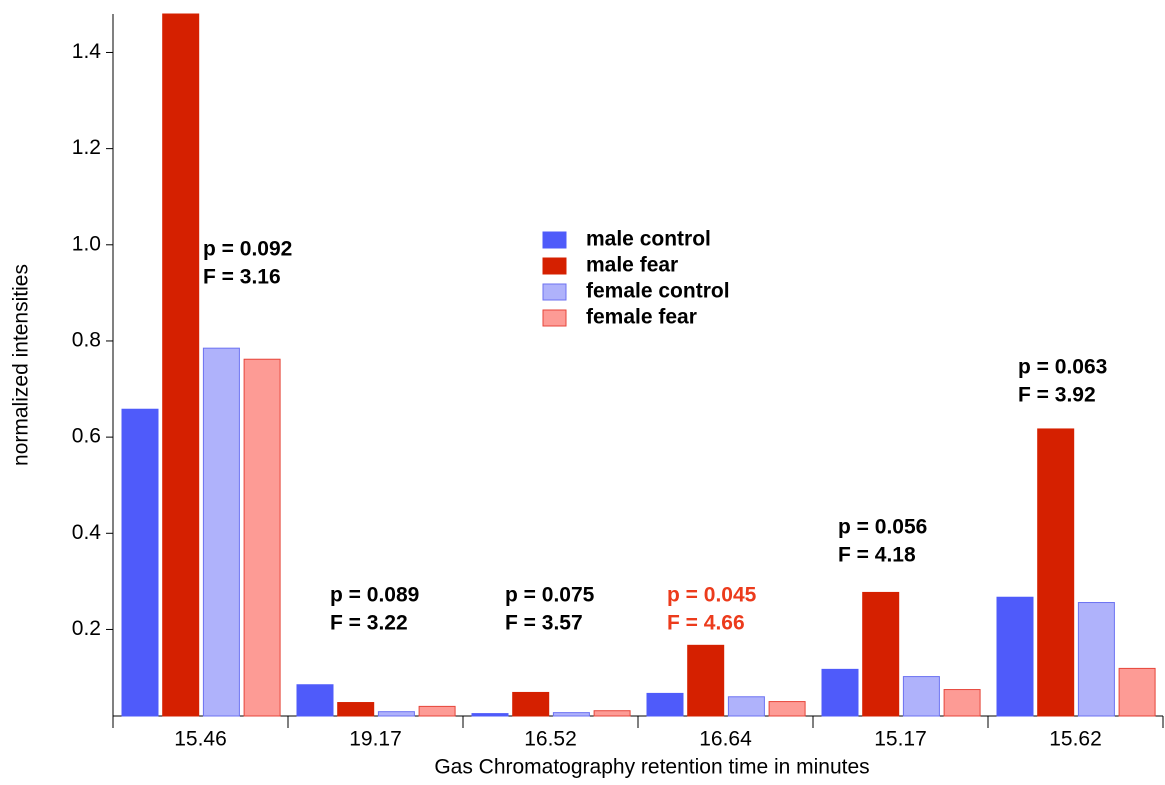  I want to click on f-value: F = 3.16, so click(242, 277).